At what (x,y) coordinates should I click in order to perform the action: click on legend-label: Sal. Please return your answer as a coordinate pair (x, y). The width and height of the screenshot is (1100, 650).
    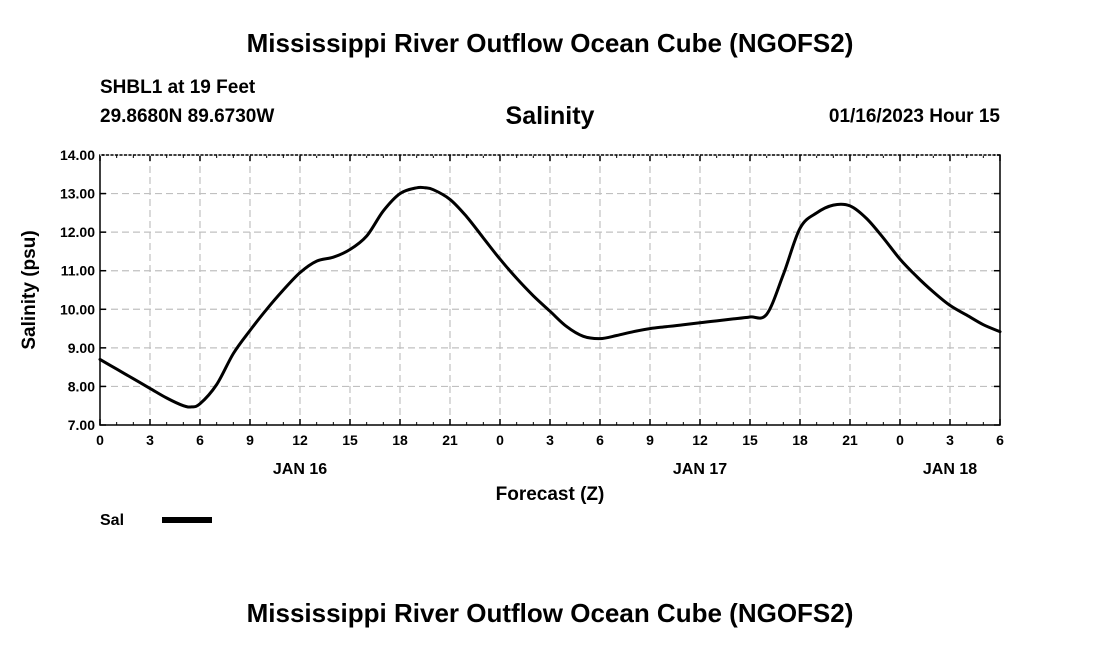
    Looking at the image, I should click on (112, 520).